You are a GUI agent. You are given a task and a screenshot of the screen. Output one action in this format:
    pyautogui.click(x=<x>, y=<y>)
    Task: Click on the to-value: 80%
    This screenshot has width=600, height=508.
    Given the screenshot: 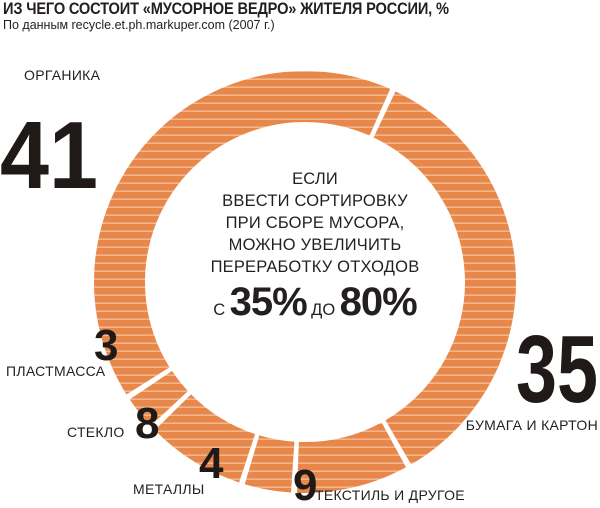 What is the action you would take?
    pyautogui.click(x=378, y=302)
    